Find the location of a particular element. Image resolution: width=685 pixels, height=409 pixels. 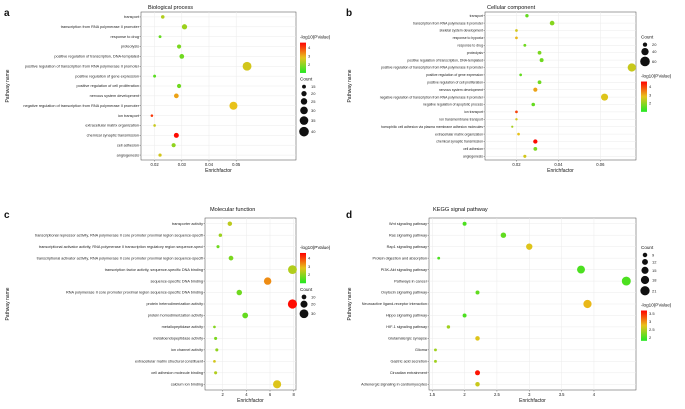

count-legend-label: 60 is located at coordinates (654, 61).